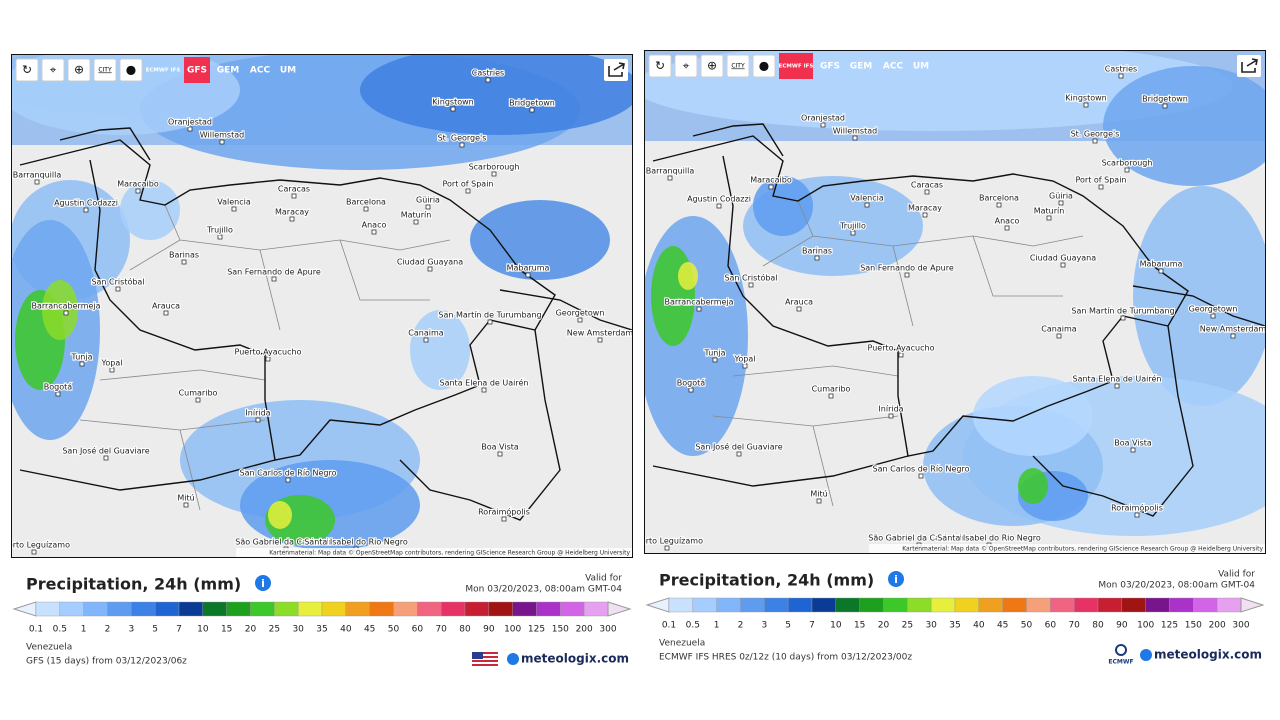 The width and height of the screenshot is (1280, 720). I want to click on legend-tick-label: 300, so click(1240, 626).